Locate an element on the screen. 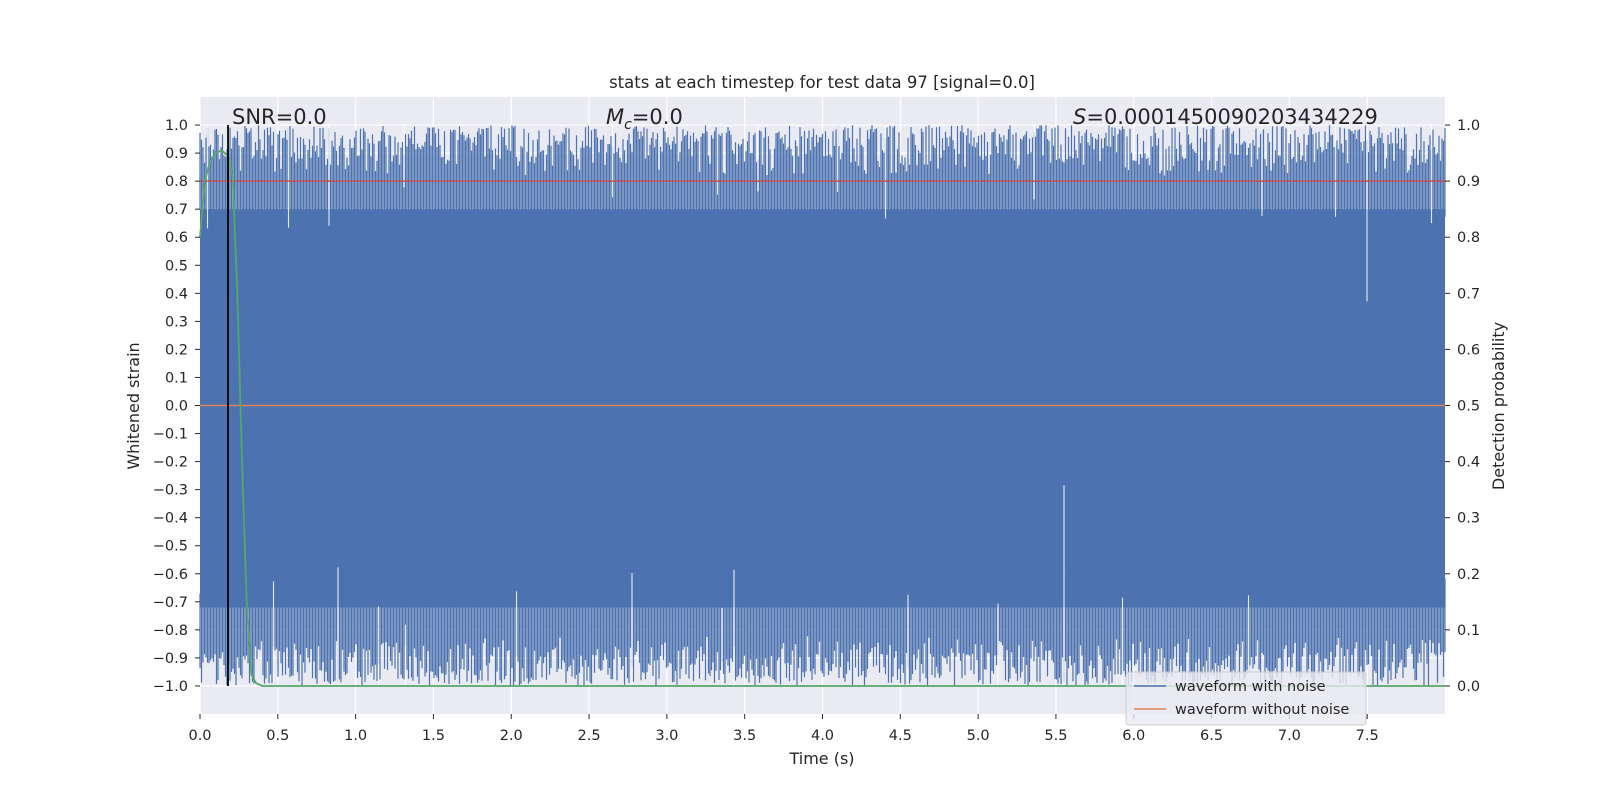 Image resolution: width=1600 pixels, height=800 pixels. x-tick-label: 4.0 is located at coordinates (822, 736).